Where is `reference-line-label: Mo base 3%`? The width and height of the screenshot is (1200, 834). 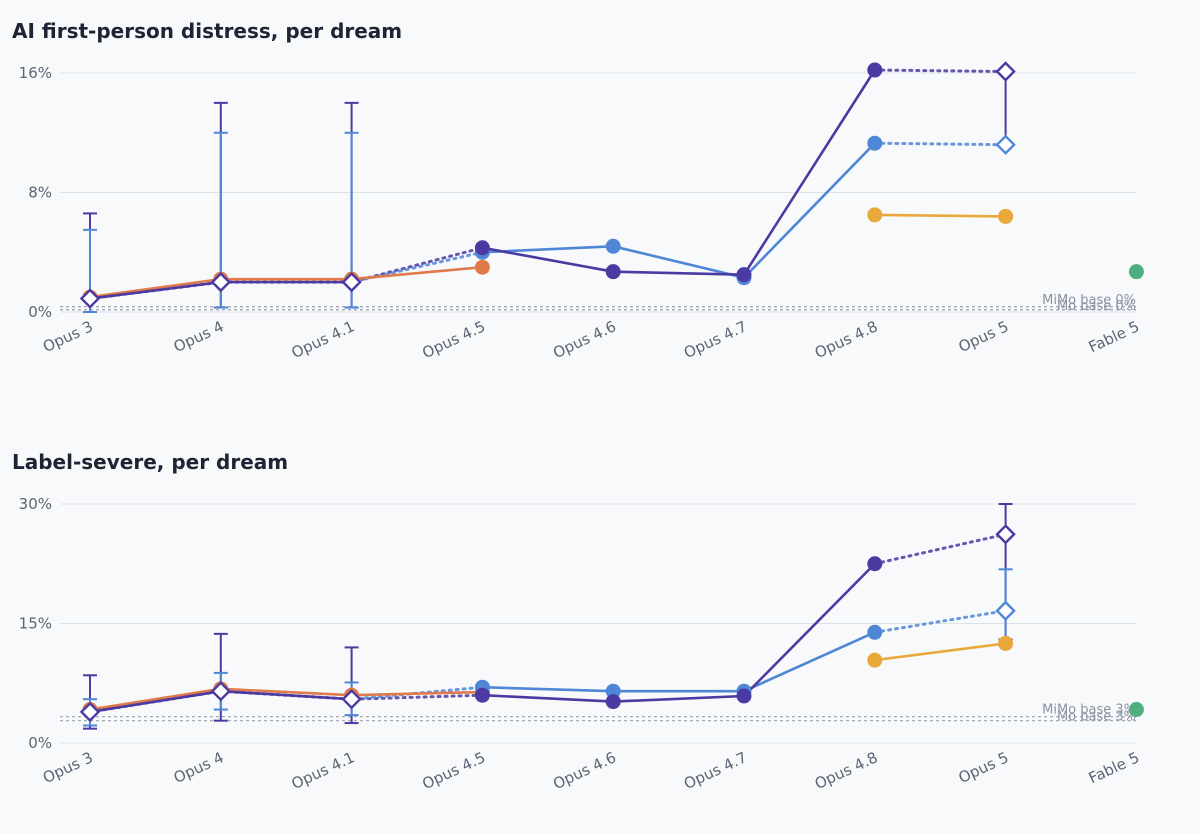
reference-line-label: Mo base 3% is located at coordinates (1096, 717).